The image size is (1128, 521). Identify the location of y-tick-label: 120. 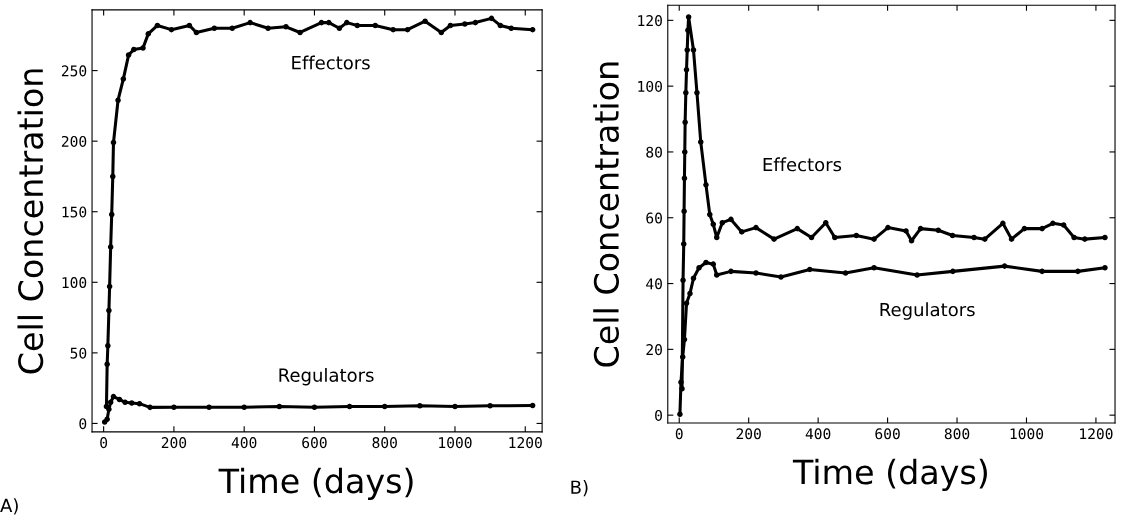
(650, 21).